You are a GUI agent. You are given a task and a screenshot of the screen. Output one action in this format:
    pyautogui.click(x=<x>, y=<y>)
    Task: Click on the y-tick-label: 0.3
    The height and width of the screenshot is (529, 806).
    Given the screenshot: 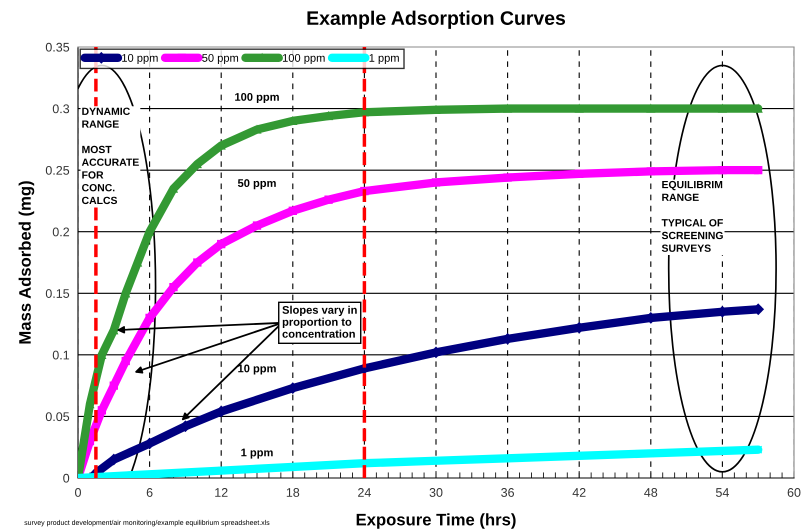 What is the action you would take?
    pyautogui.click(x=61, y=109)
    